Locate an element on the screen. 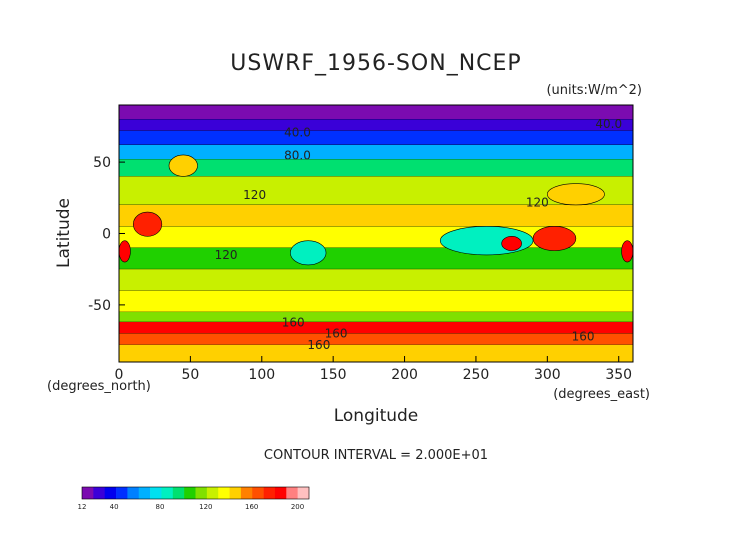  y-tick-label: 50 is located at coordinates (102, 163).